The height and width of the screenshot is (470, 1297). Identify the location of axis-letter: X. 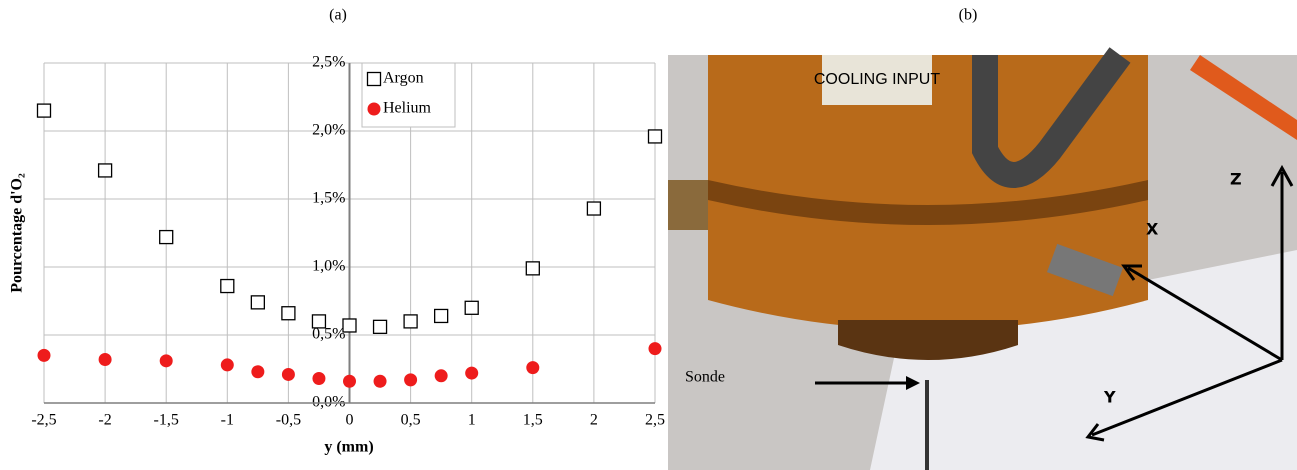
(1152, 229).